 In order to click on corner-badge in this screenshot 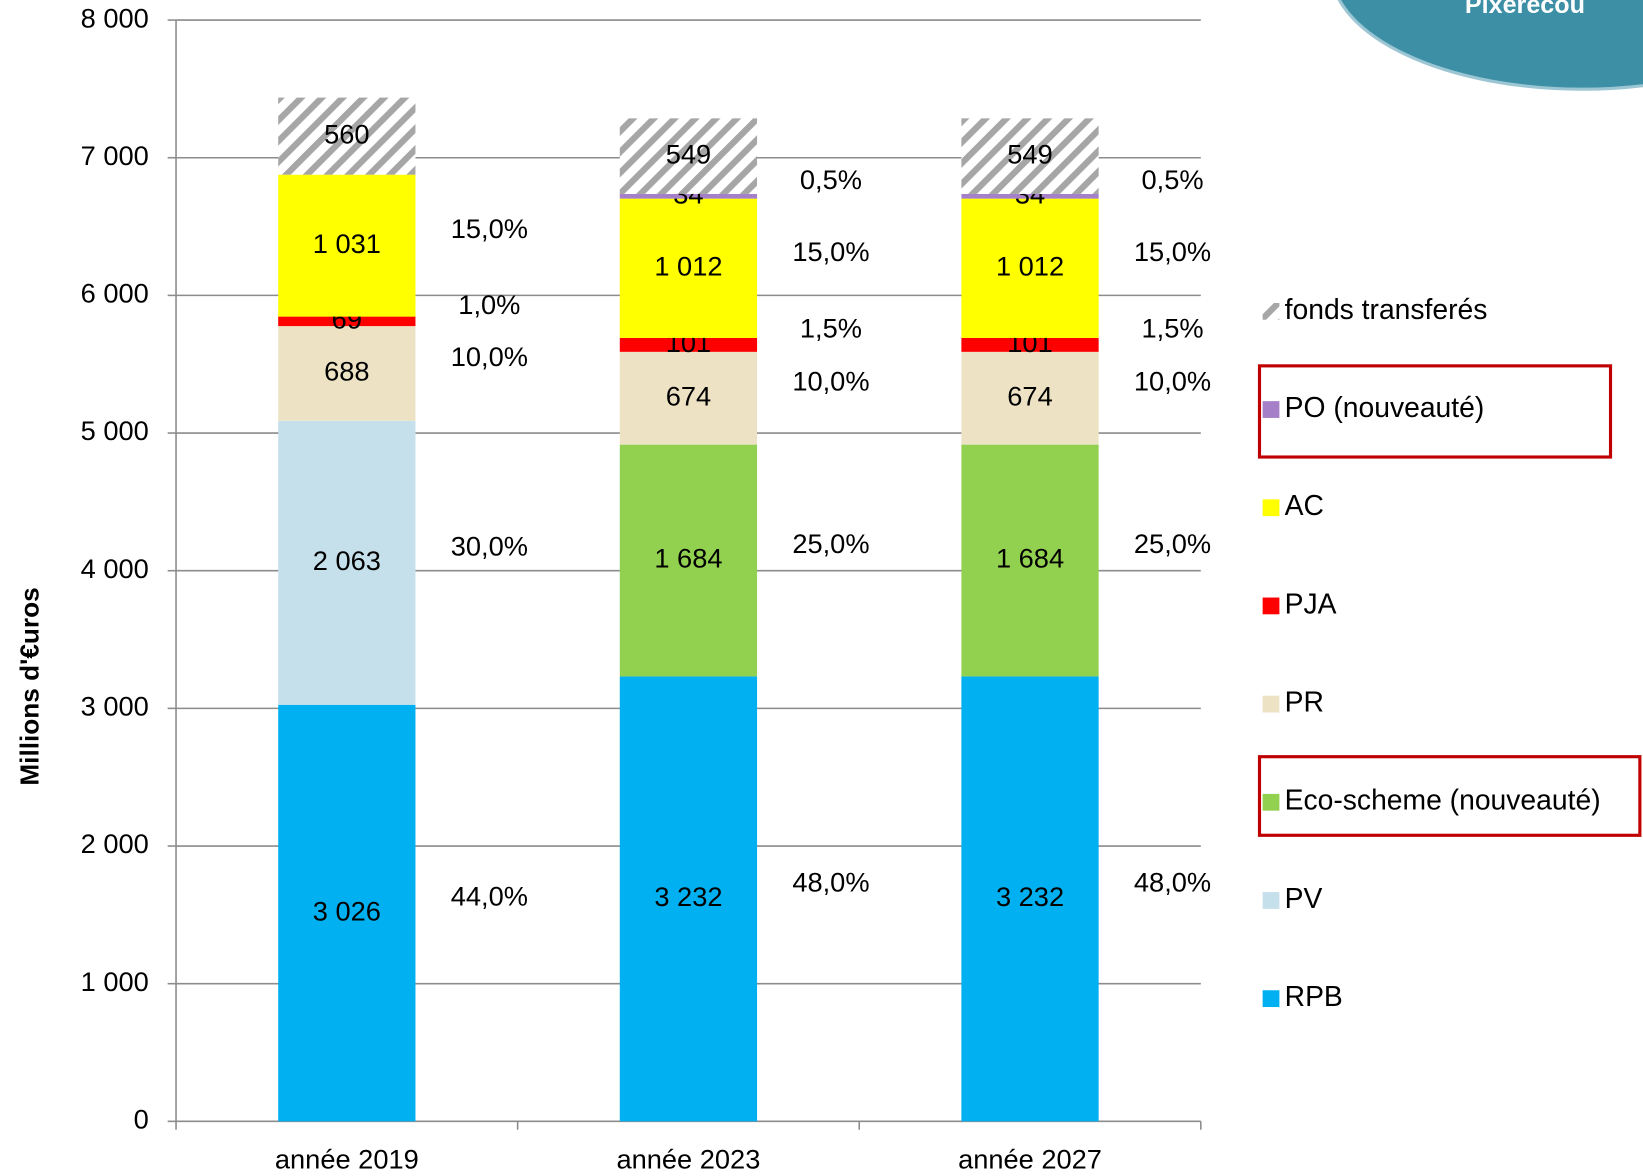, I will do `click(1490, 45)`.